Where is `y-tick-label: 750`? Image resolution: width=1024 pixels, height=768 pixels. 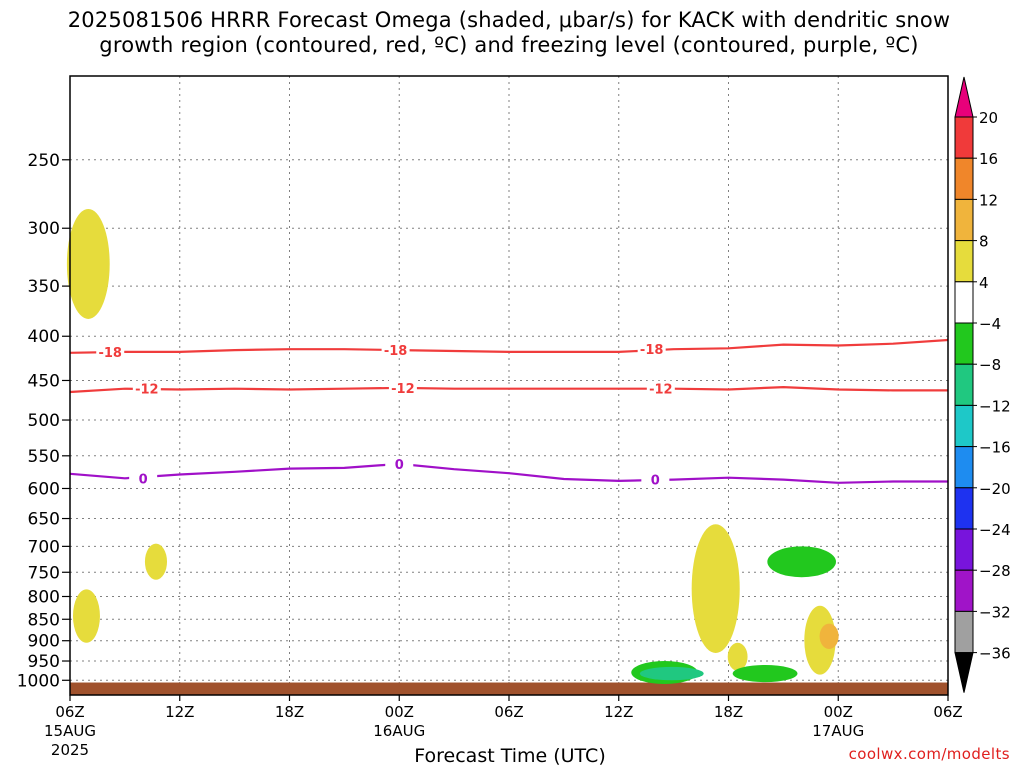
y-tick-label: 750 is located at coordinates (44, 573).